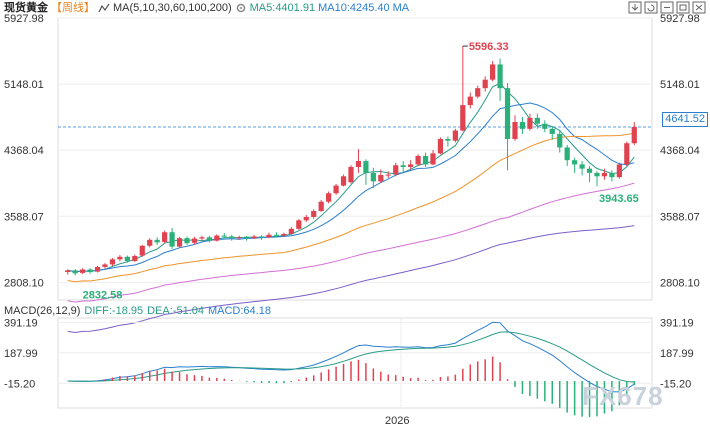  Describe the element at coordinates (401, 8) in the screenshot. I see `ma-next-value: MA` at that location.